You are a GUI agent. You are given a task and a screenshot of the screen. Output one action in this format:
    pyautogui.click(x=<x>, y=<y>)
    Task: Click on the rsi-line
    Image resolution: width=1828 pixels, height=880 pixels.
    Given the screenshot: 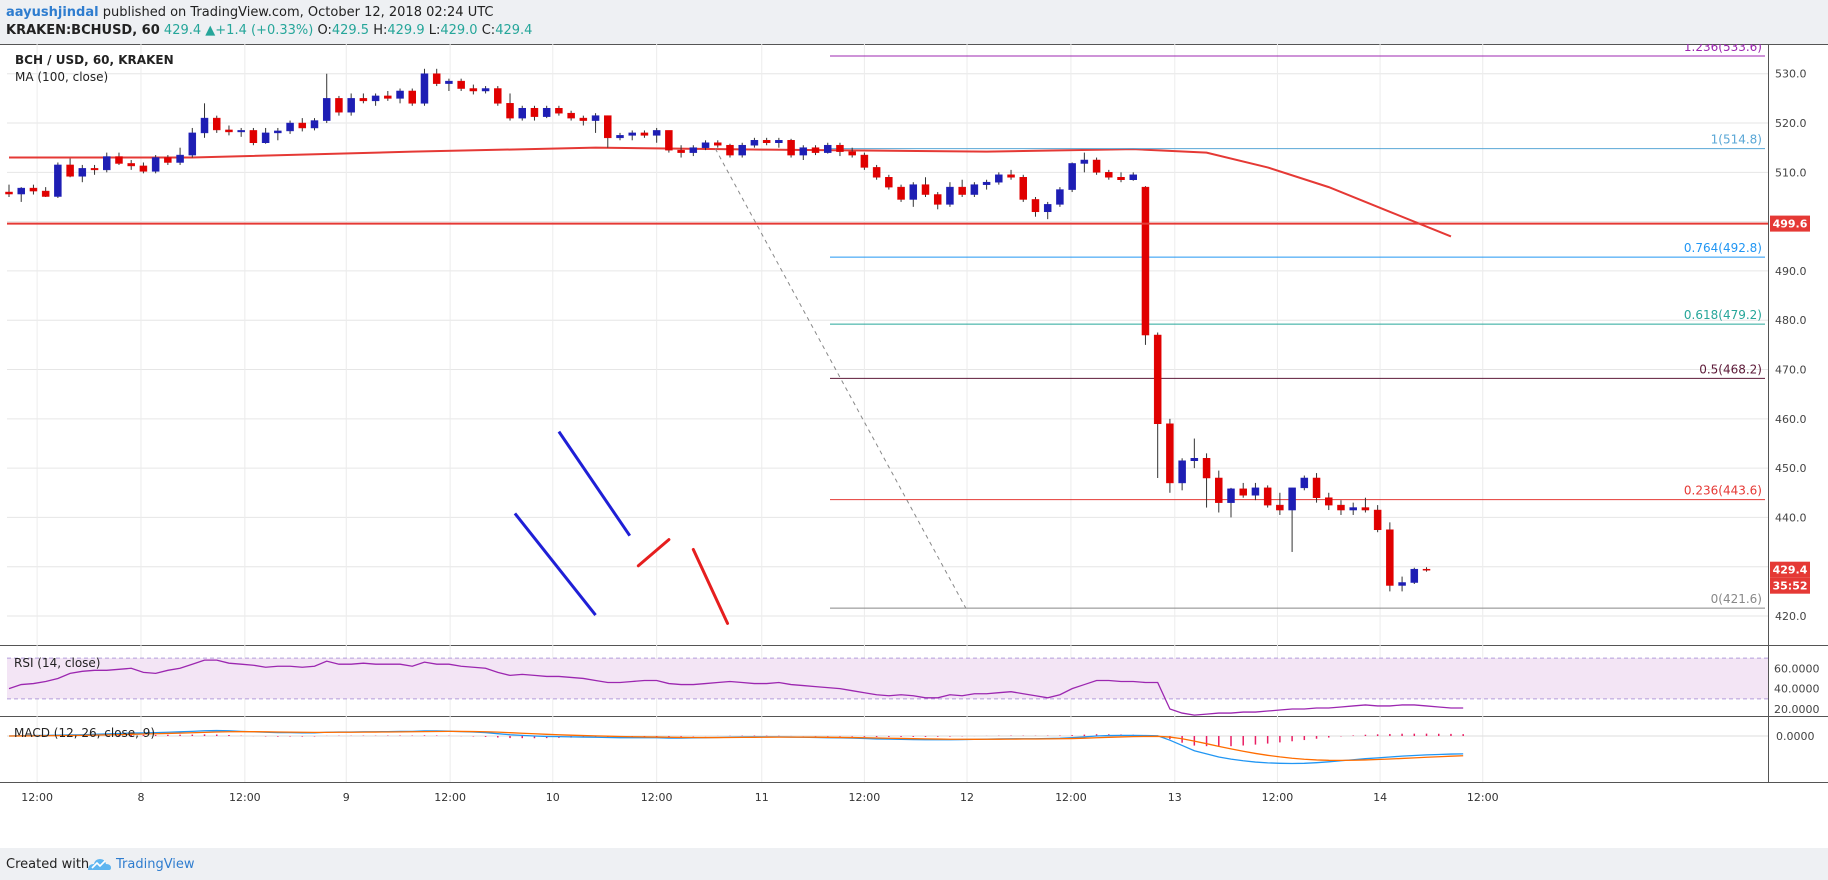 What is the action you would take?
    pyautogui.click(x=736, y=687)
    